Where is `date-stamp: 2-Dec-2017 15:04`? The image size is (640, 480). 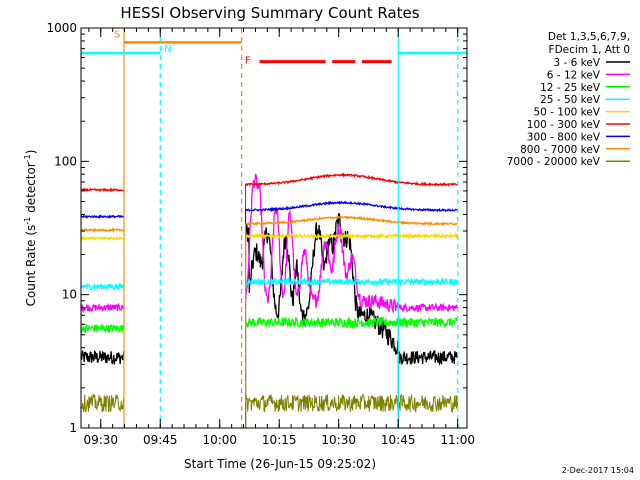 date-stamp: 2-Dec-2017 15:04 is located at coordinates (598, 470).